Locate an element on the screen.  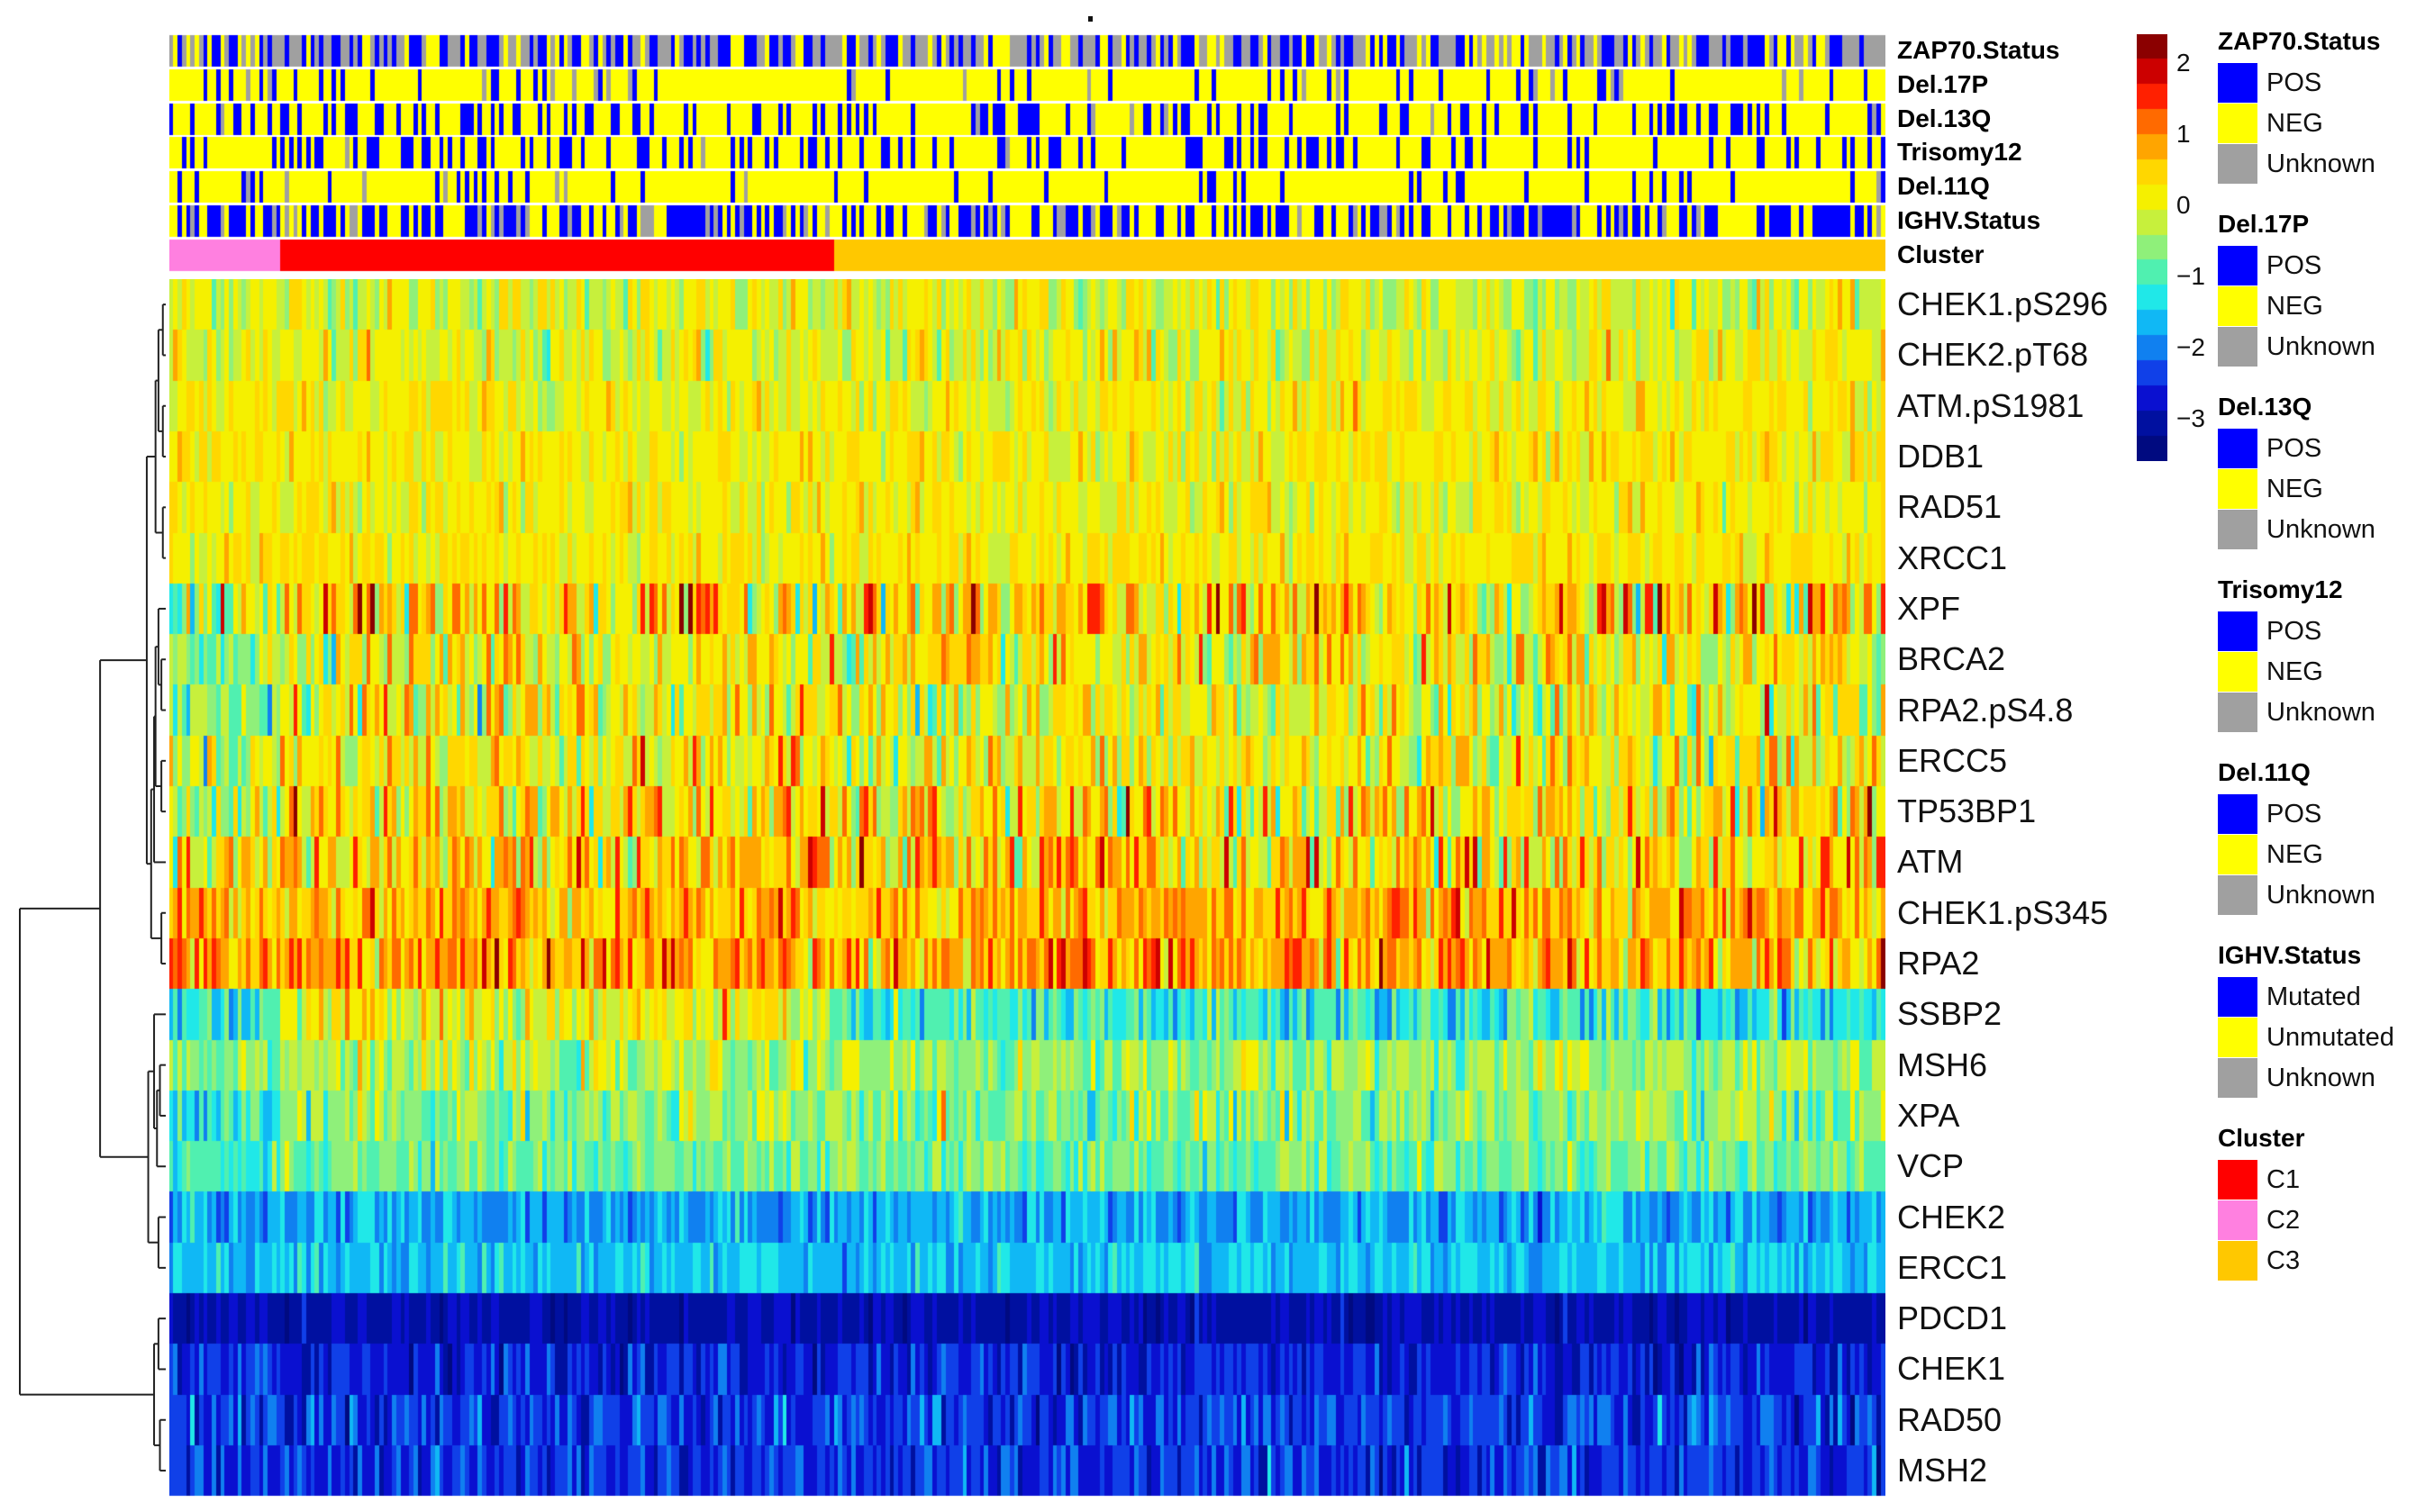
legend-label: C2 is located at coordinates (2283, 1220).